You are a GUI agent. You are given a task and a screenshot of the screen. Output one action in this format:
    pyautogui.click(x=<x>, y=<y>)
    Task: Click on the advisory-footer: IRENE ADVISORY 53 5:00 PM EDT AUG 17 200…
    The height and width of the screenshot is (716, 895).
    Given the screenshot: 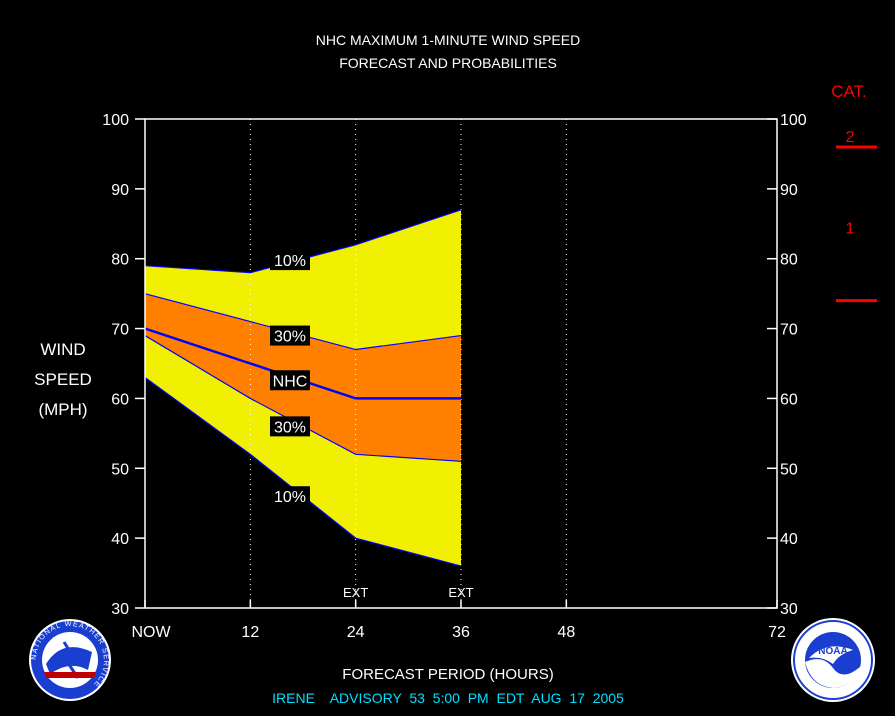 What is the action you would take?
    pyautogui.click(x=448, y=698)
    